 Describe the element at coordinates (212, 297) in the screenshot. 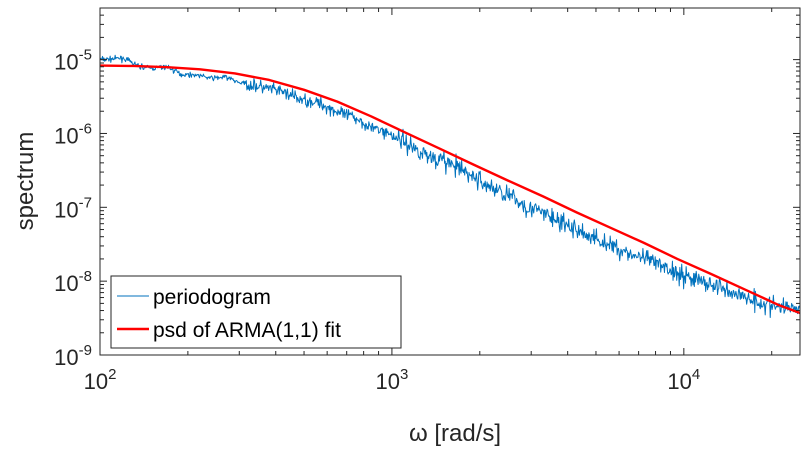

I see `legend-entry-label: periodogram` at that location.